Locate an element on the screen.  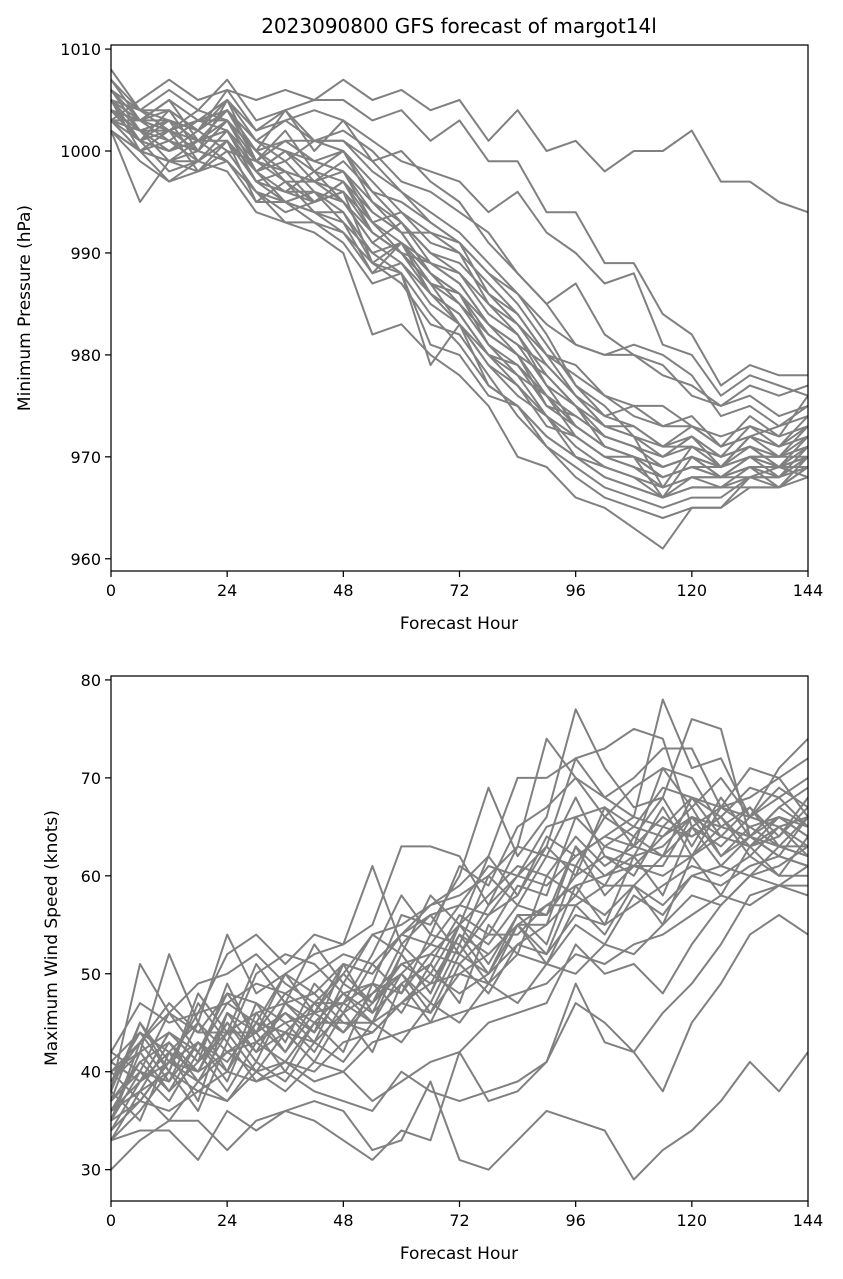
wind-y-tick-label: 40 is located at coordinates (91, 1072).